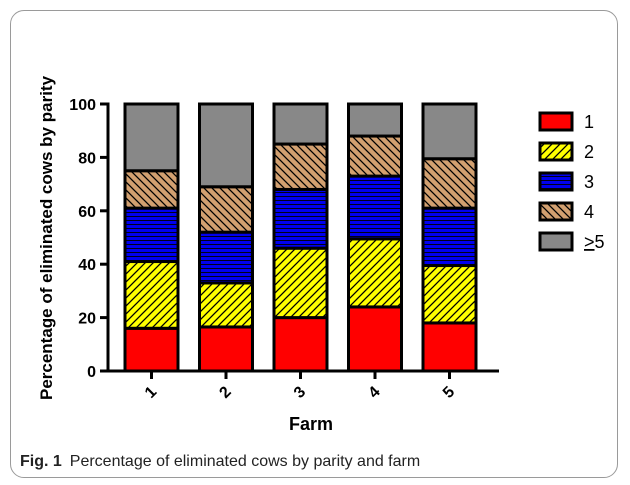 The height and width of the screenshot is (485, 630). Describe the element at coordinates (82, 105) in the screenshot. I see `y-tick-label: 100` at that location.